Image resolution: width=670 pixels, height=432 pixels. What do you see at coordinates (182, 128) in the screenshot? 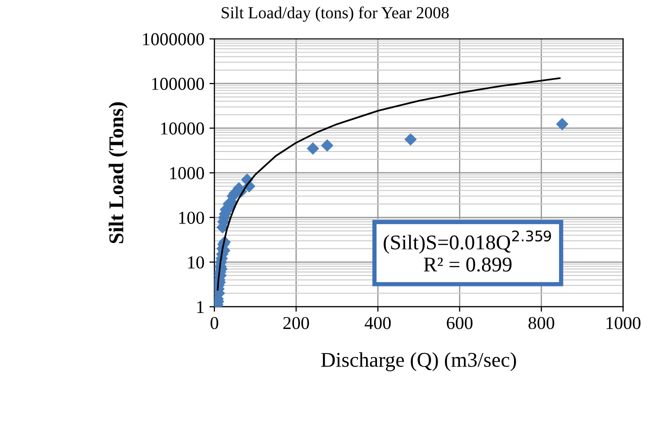
I see `y-tick-label: 10000` at bounding box center [182, 128].